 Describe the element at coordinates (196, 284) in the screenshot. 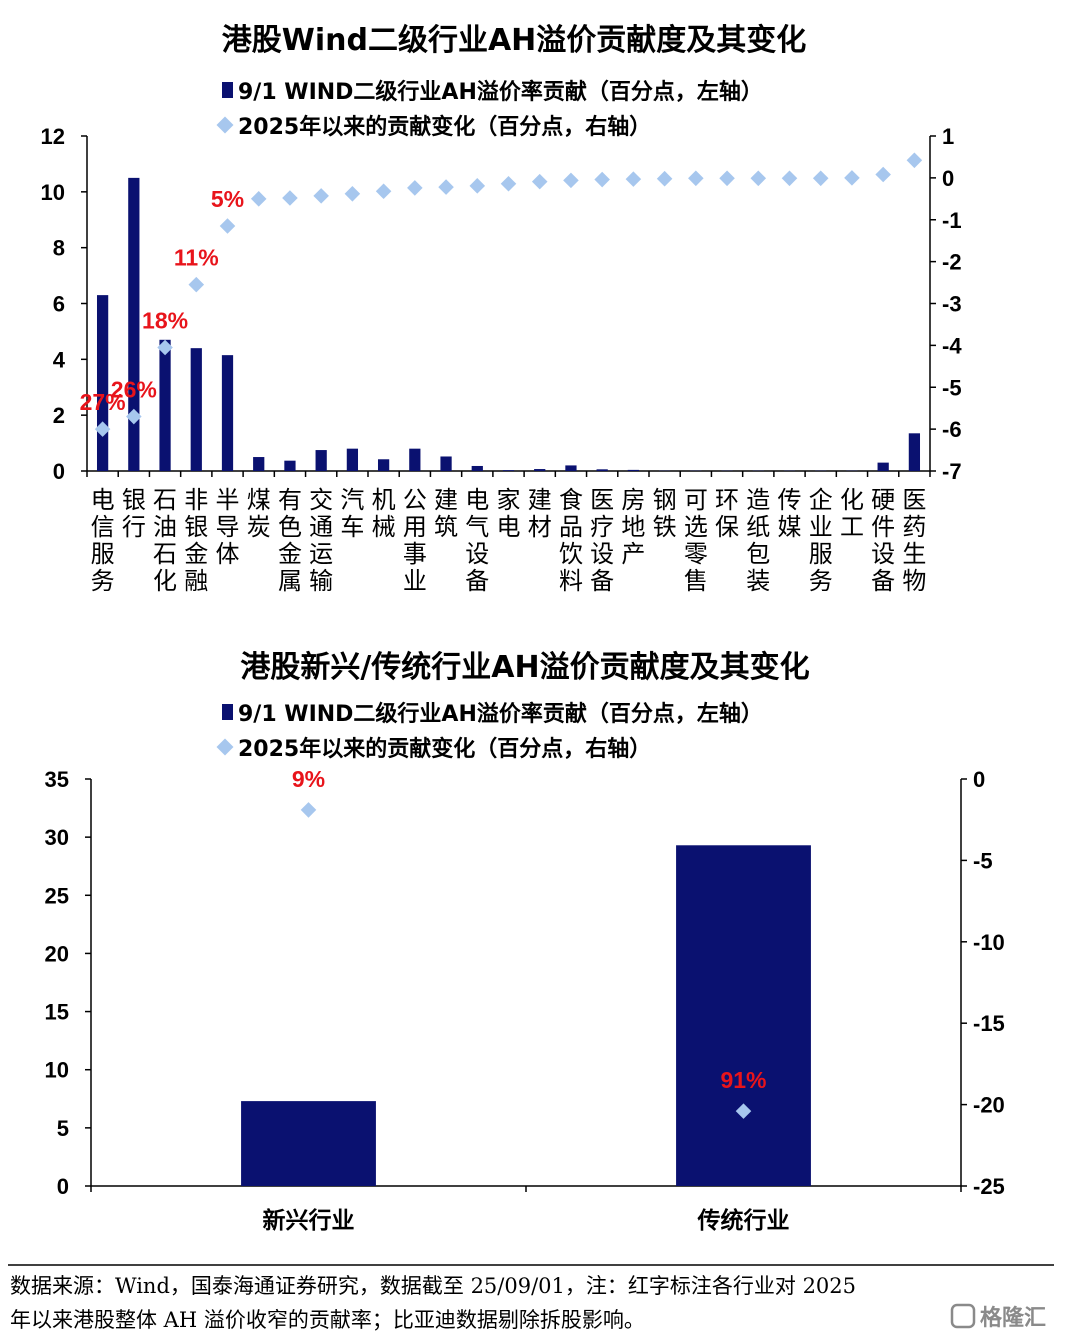

I see `marker-非银金融` at that location.